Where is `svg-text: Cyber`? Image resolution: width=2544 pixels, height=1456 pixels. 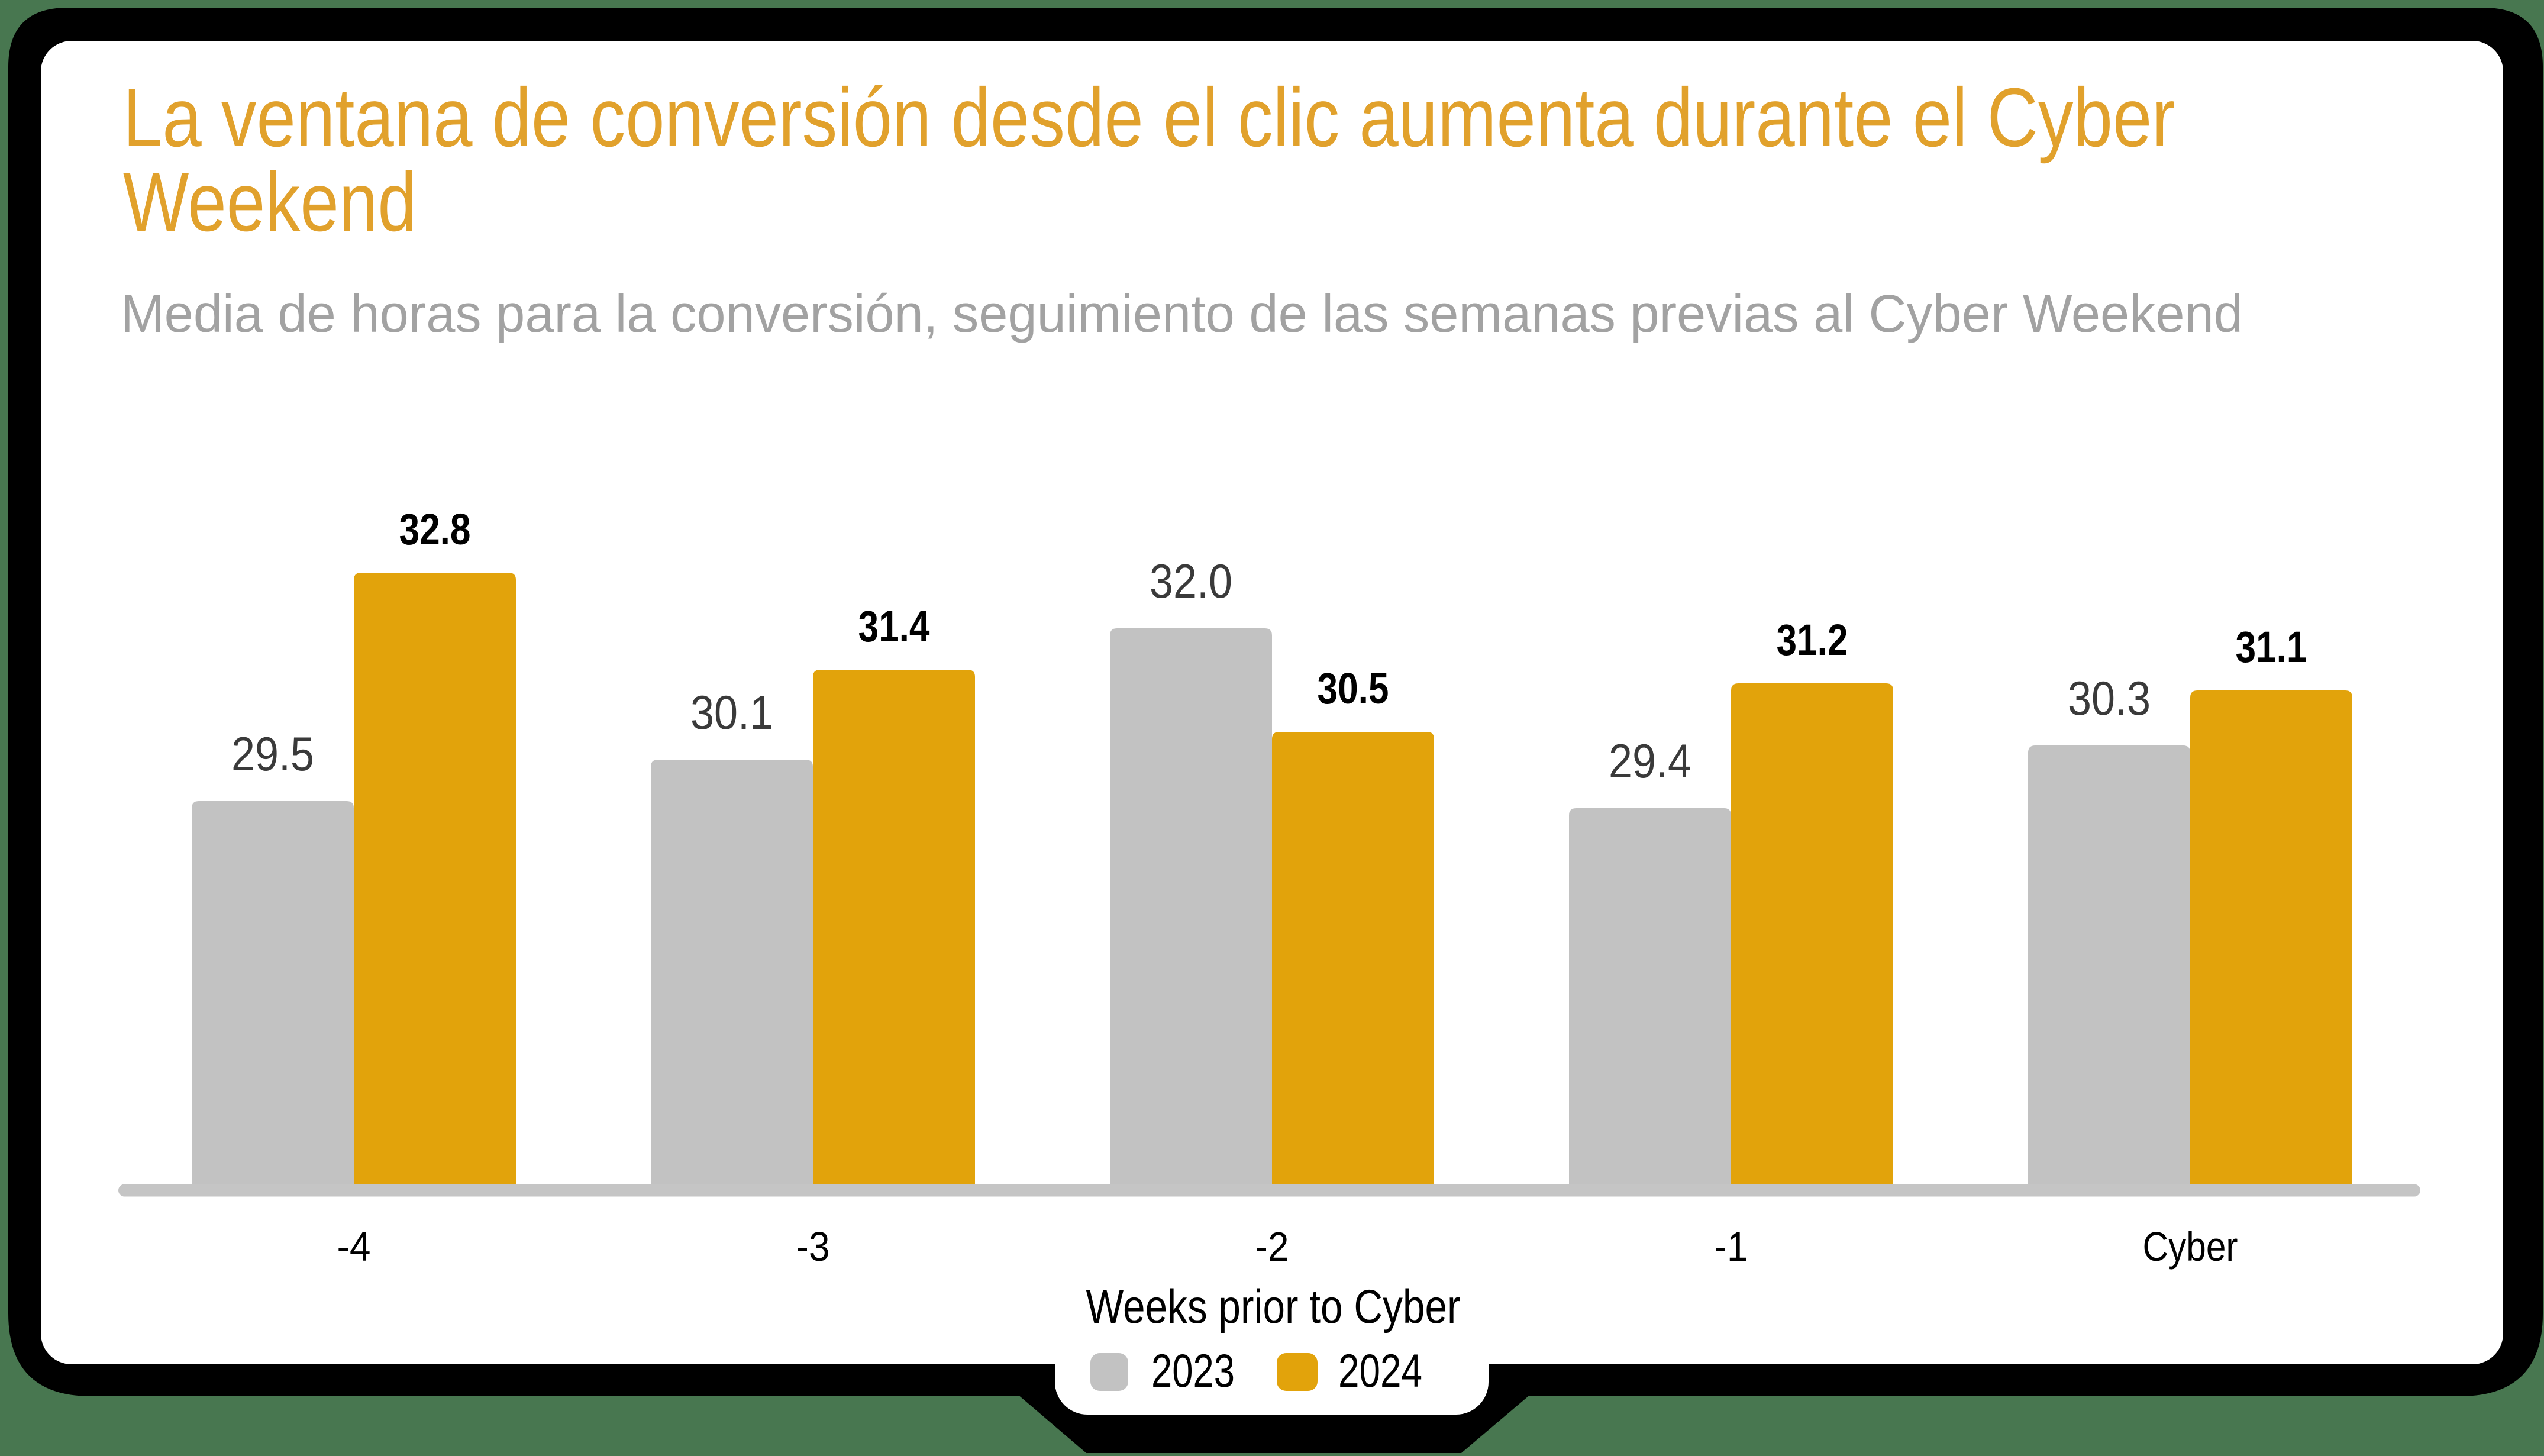
svg-text: Cyber is located at coordinates (2190, 1246).